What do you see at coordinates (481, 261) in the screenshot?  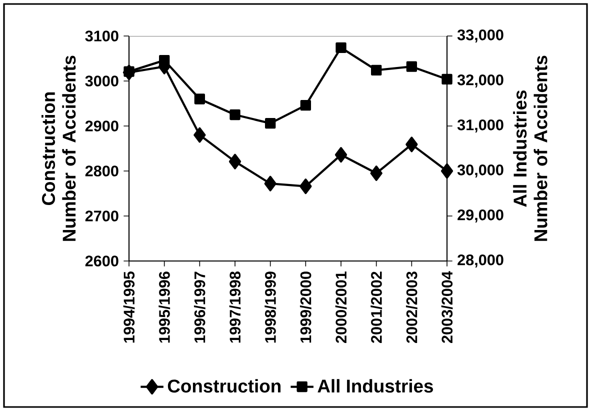 I see `y2-tick-label: 28,000` at bounding box center [481, 261].